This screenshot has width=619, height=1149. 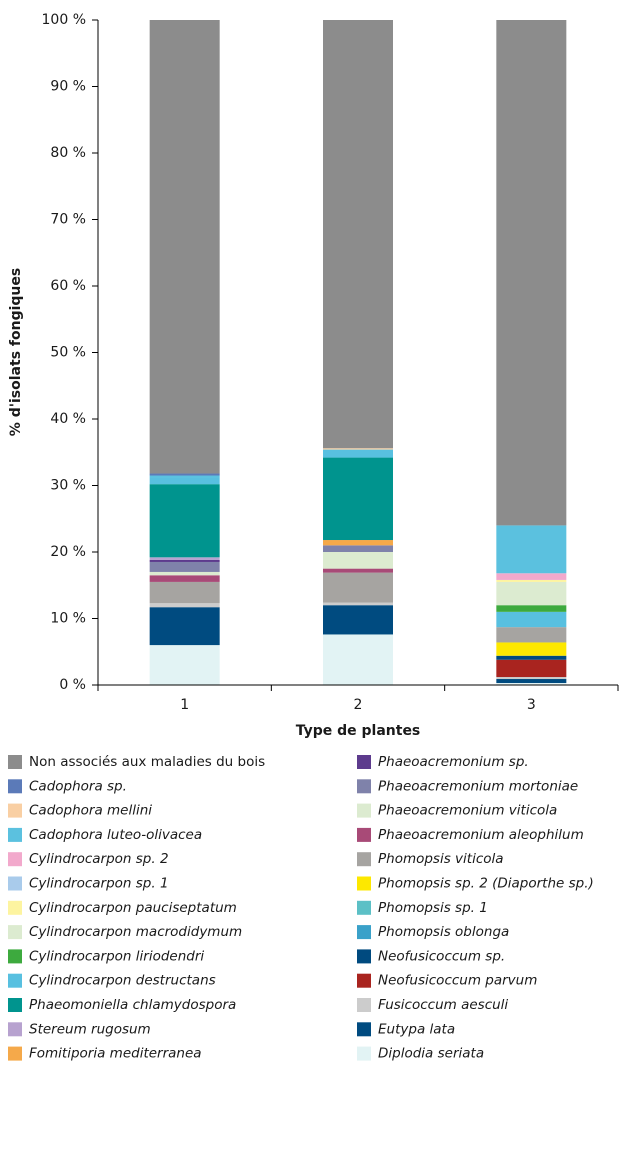 I want to click on y-tick-label: 80 %, so click(x=68, y=153).